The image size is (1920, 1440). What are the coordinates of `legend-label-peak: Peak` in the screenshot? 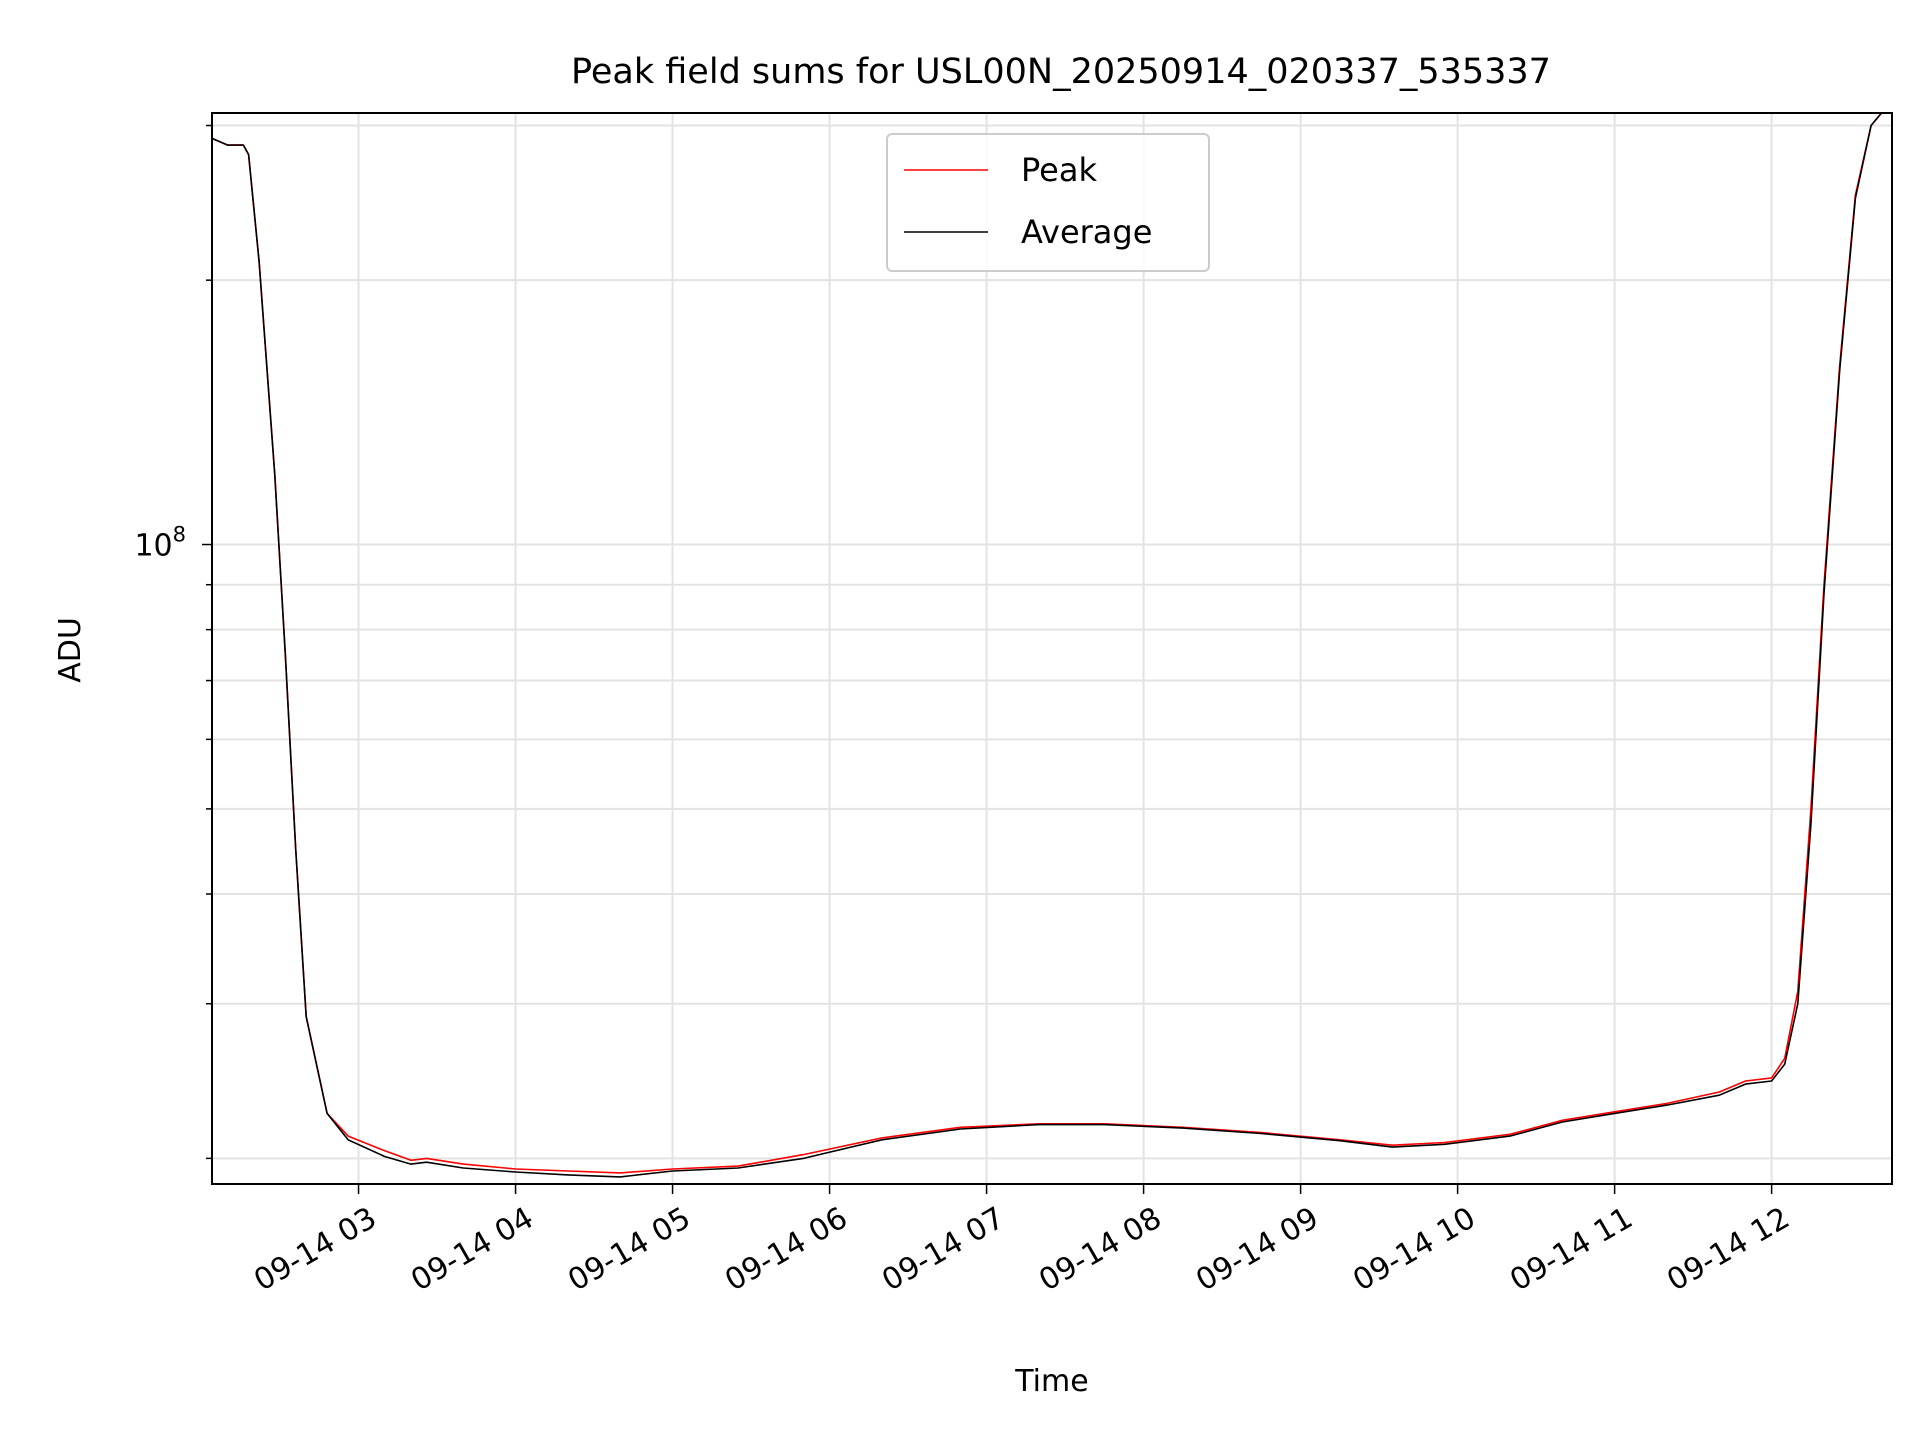 It's located at (1059, 170).